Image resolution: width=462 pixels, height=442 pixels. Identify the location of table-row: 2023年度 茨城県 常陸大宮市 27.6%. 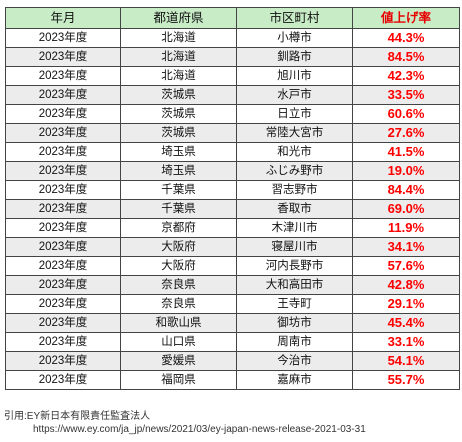
(232, 133).